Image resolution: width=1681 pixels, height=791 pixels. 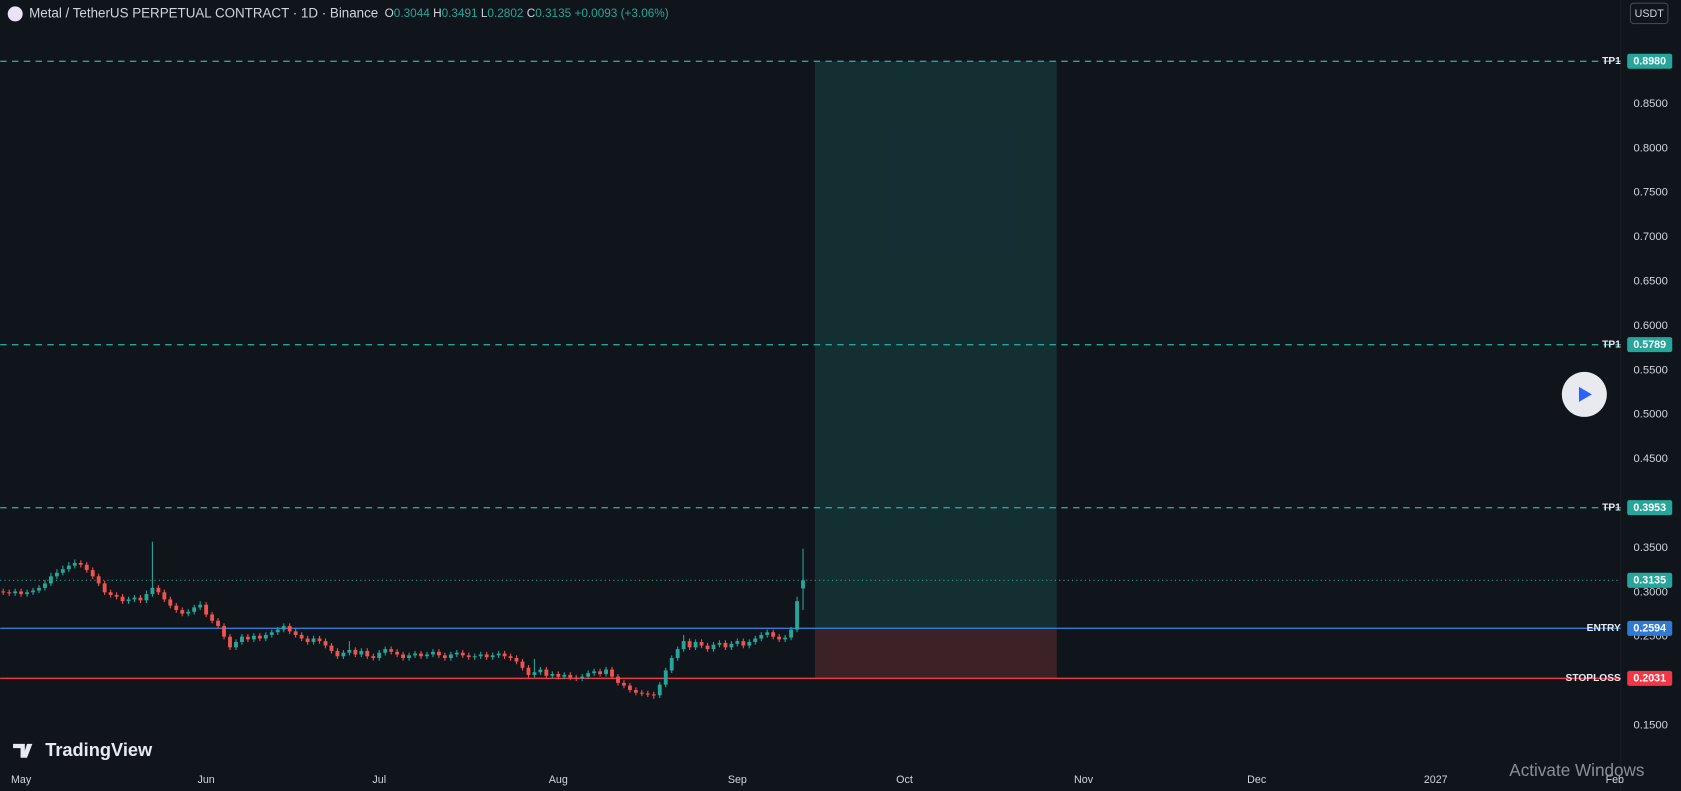 I want to click on y-tick-label: 0.3500, so click(x=1651, y=548).